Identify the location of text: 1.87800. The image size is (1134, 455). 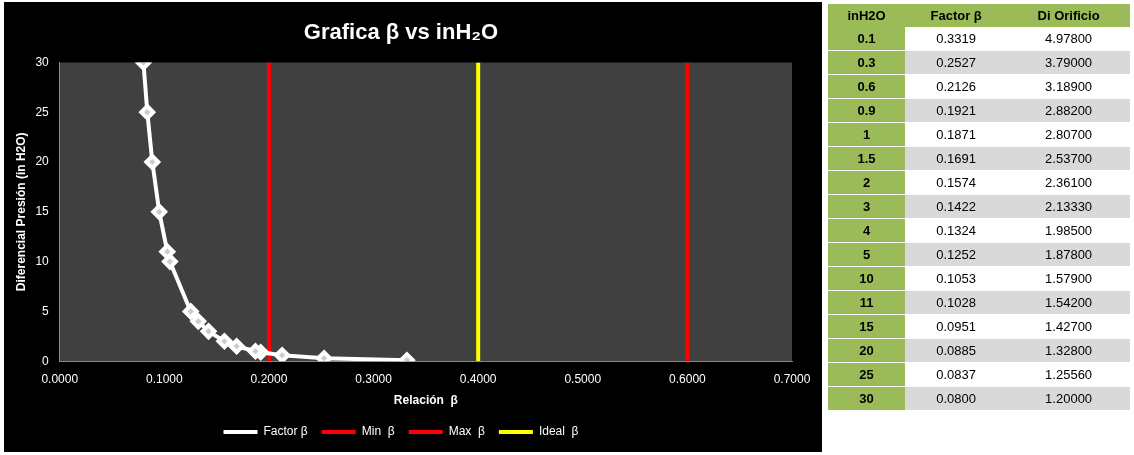
(1069, 254).